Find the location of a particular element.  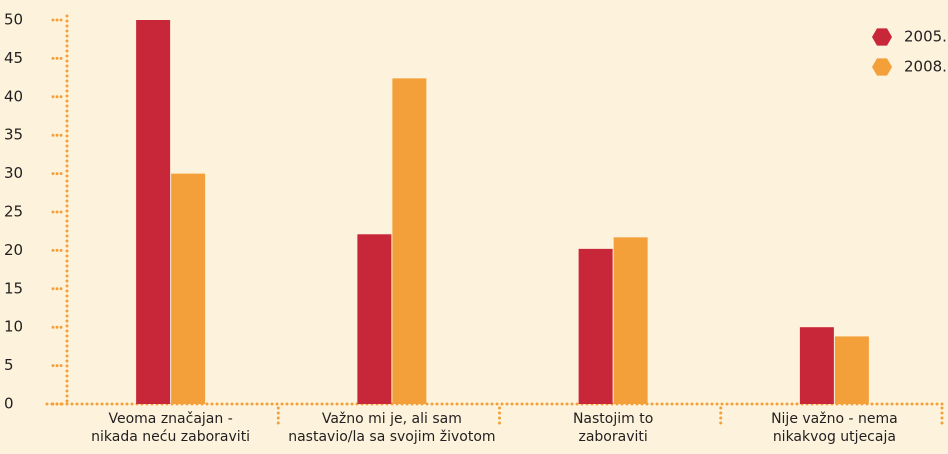

y-tick-label: 15 is located at coordinates (13, 288).